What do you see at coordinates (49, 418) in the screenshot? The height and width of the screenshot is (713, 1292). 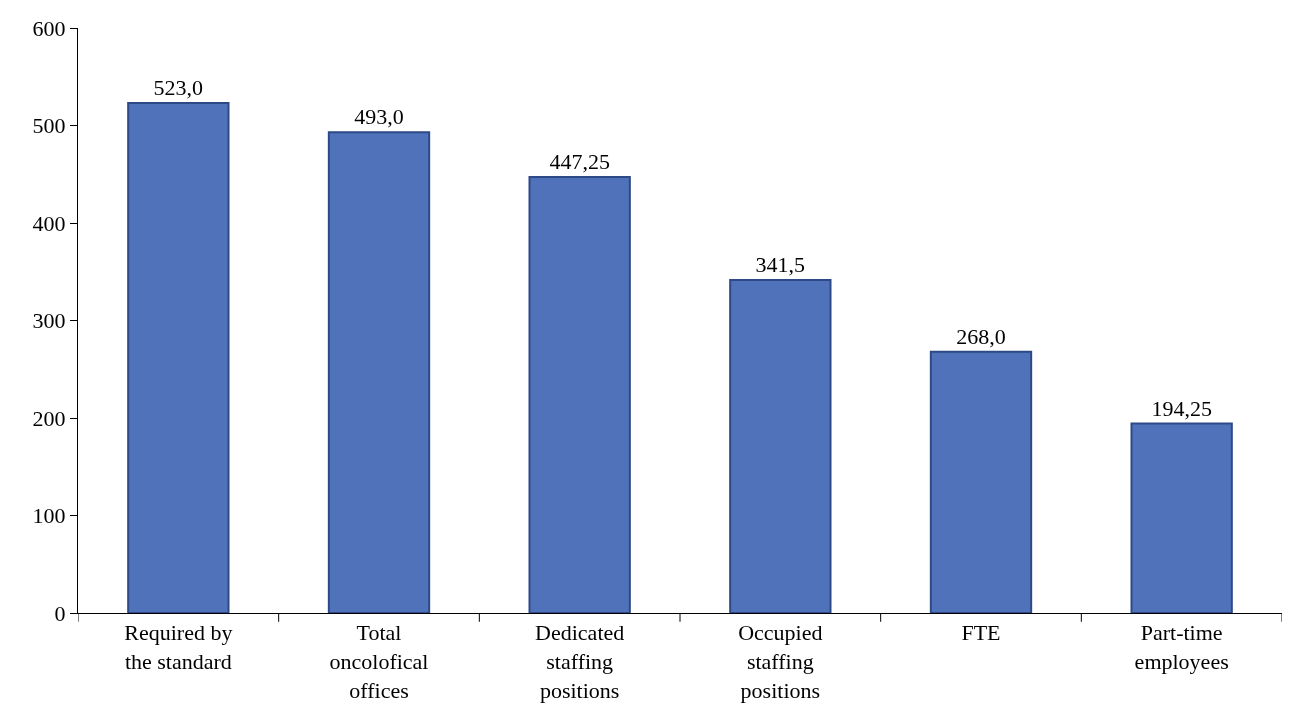 I see `y-tick-label: 200` at bounding box center [49, 418].